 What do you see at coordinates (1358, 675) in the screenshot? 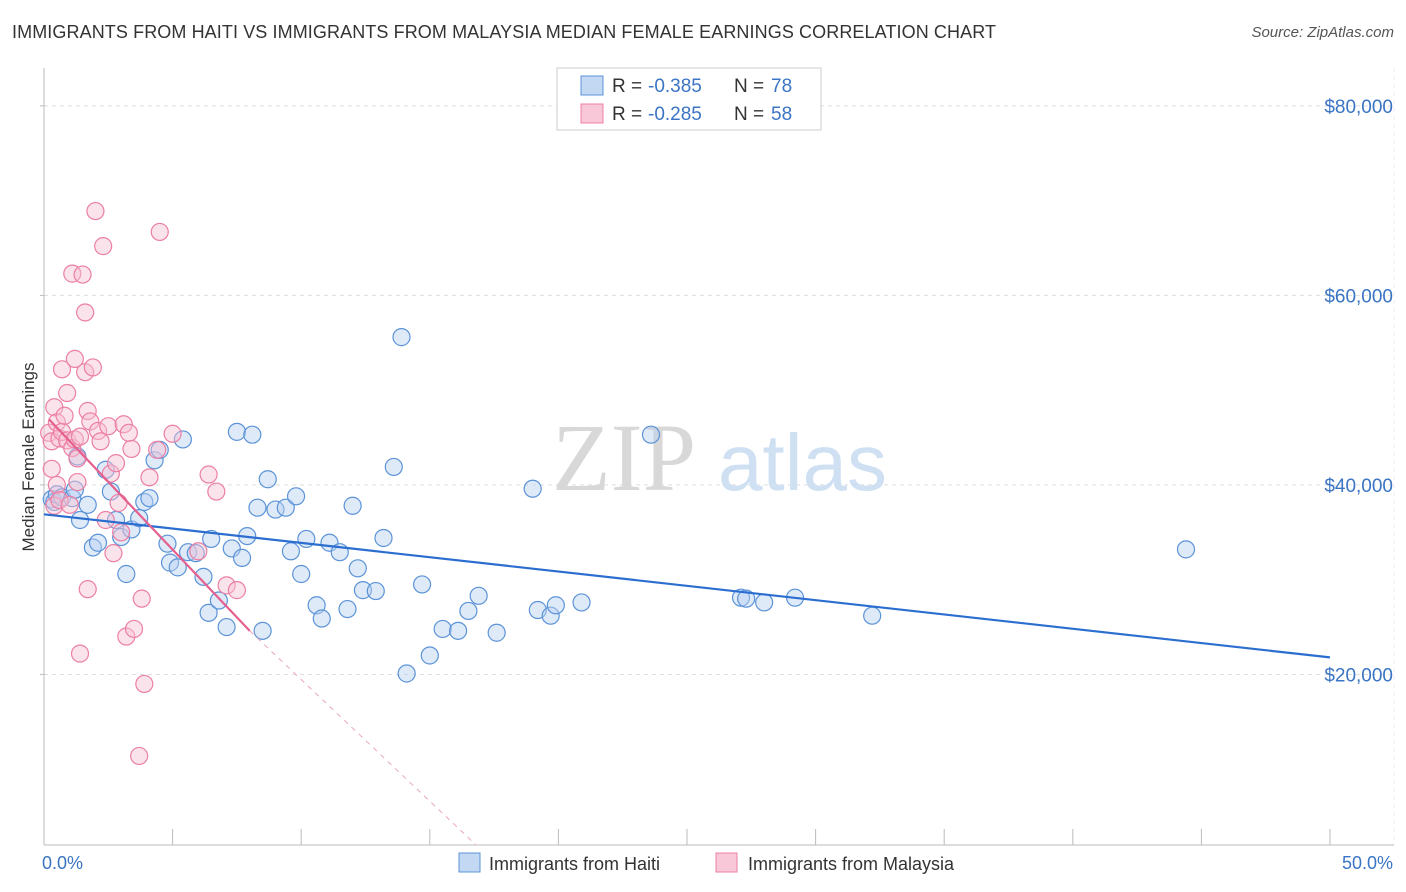
I see `y-tick-label: $20,000` at bounding box center [1358, 675].